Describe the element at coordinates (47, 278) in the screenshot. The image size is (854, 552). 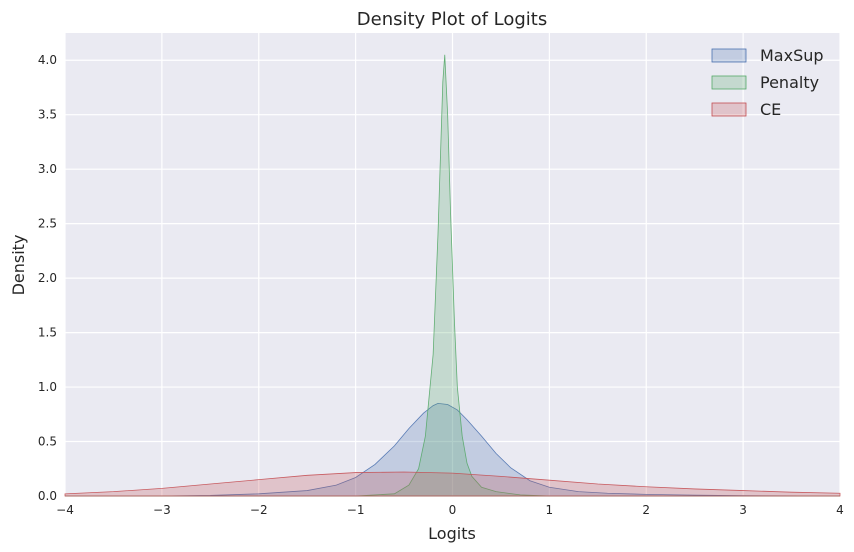
I see `y-tick-label: 2.0` at that location.